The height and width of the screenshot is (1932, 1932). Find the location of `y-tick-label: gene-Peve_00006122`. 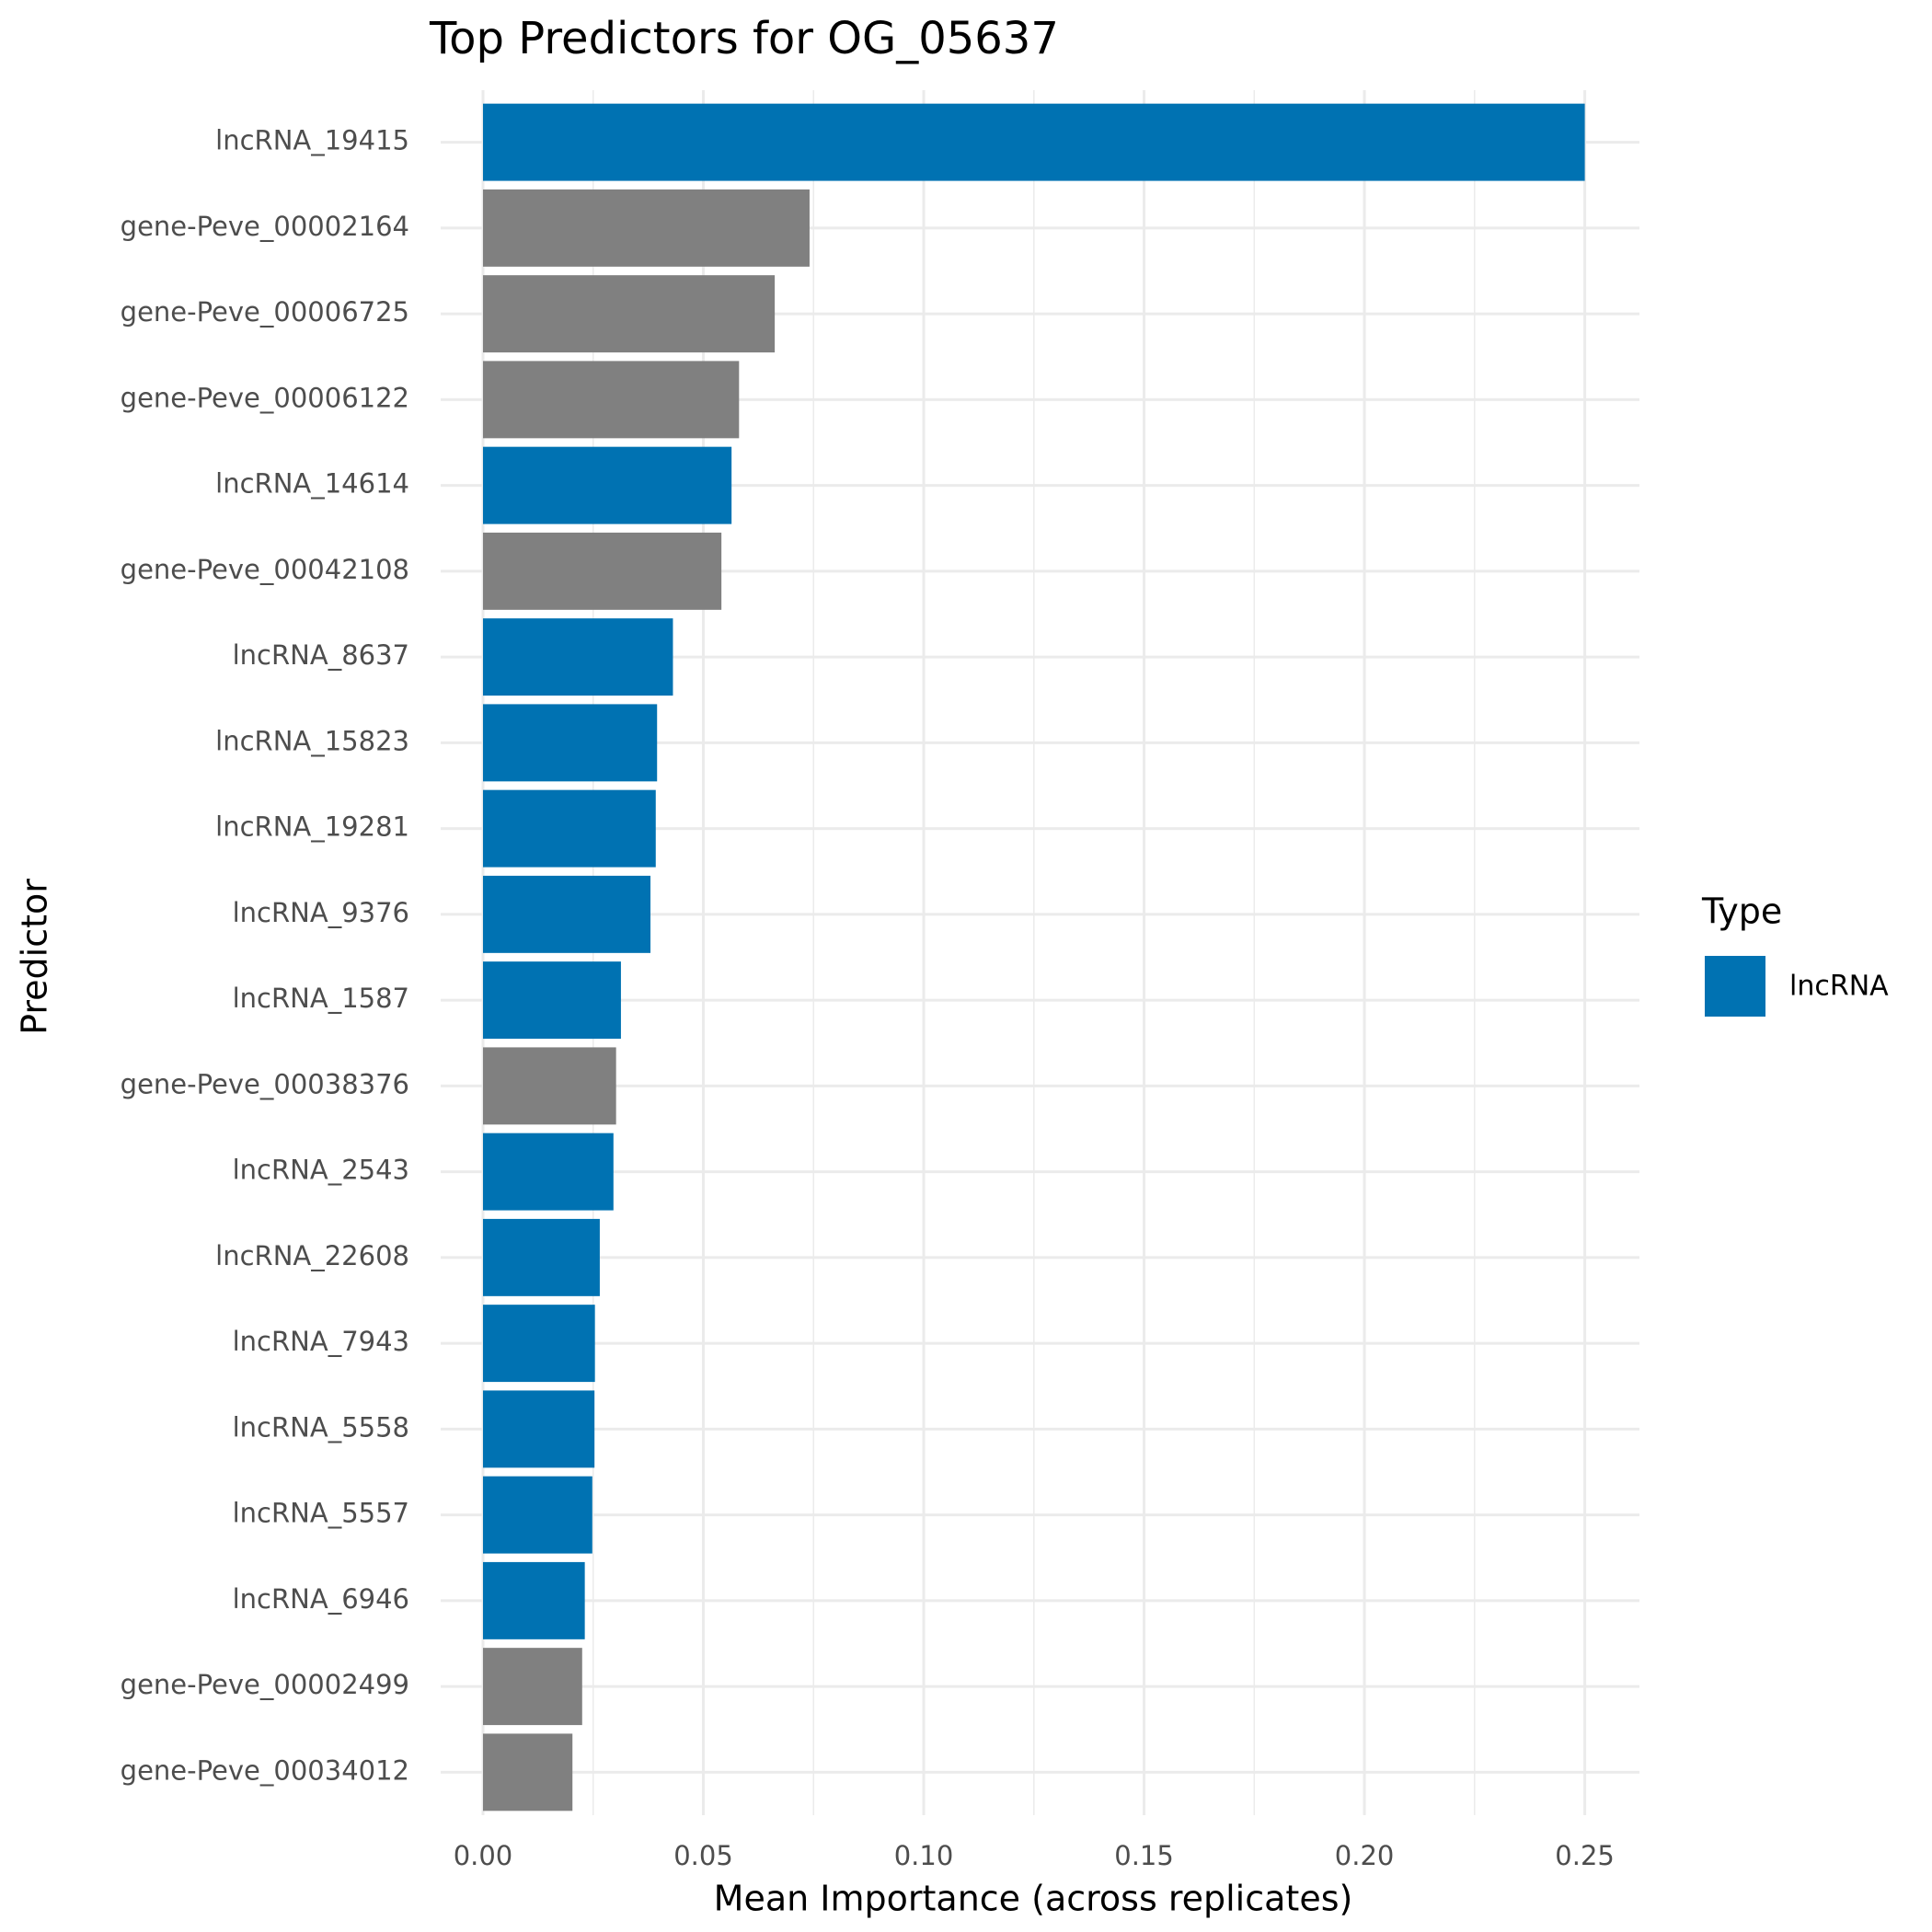

y-tick-label: gene-Peve_00006122 is located at coordinates (265, 397).